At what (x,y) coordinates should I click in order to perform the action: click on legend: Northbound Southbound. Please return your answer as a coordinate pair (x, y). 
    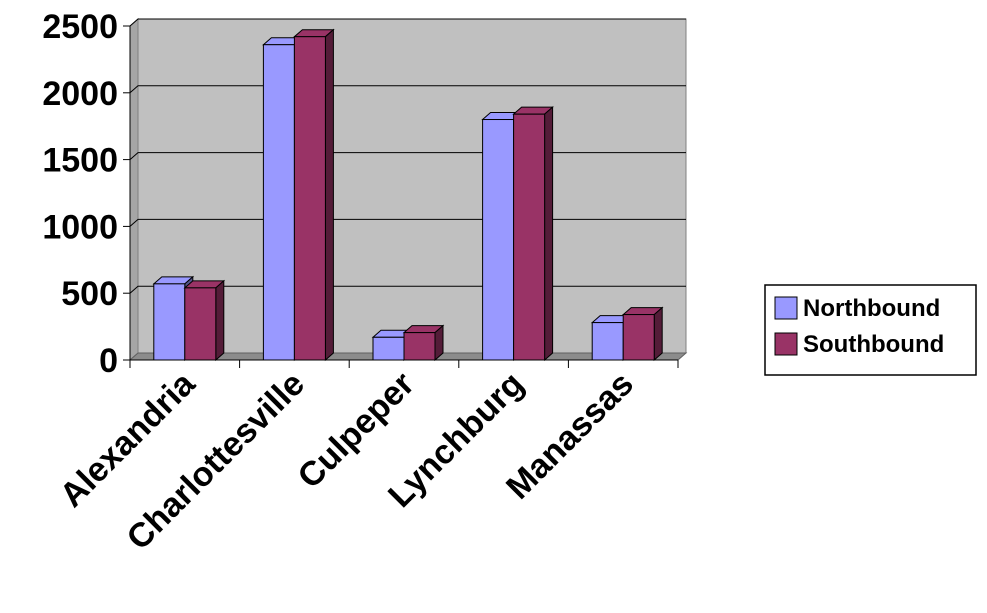
    Looking at the image, I should click on (870, 330).